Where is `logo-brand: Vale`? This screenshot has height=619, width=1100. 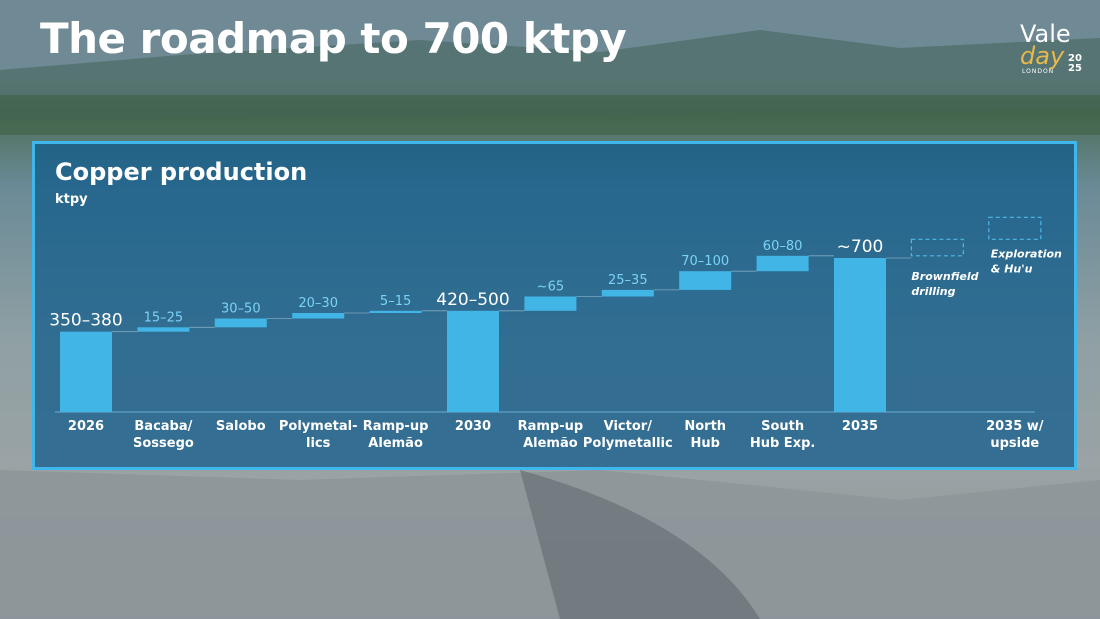
logo-brand: Vale is located at coordinates (1045, 34).